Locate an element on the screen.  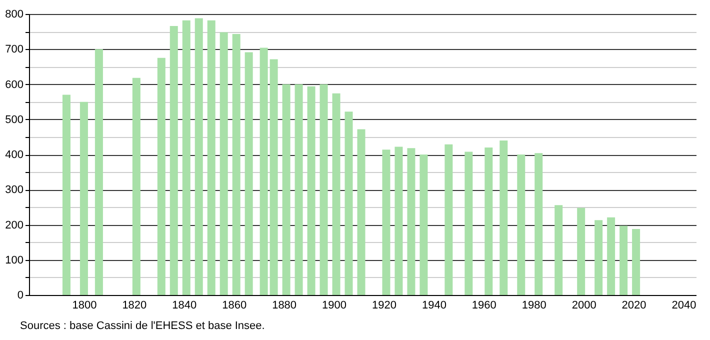
y-tick-label: 400 is located at coordinates (14, 155).